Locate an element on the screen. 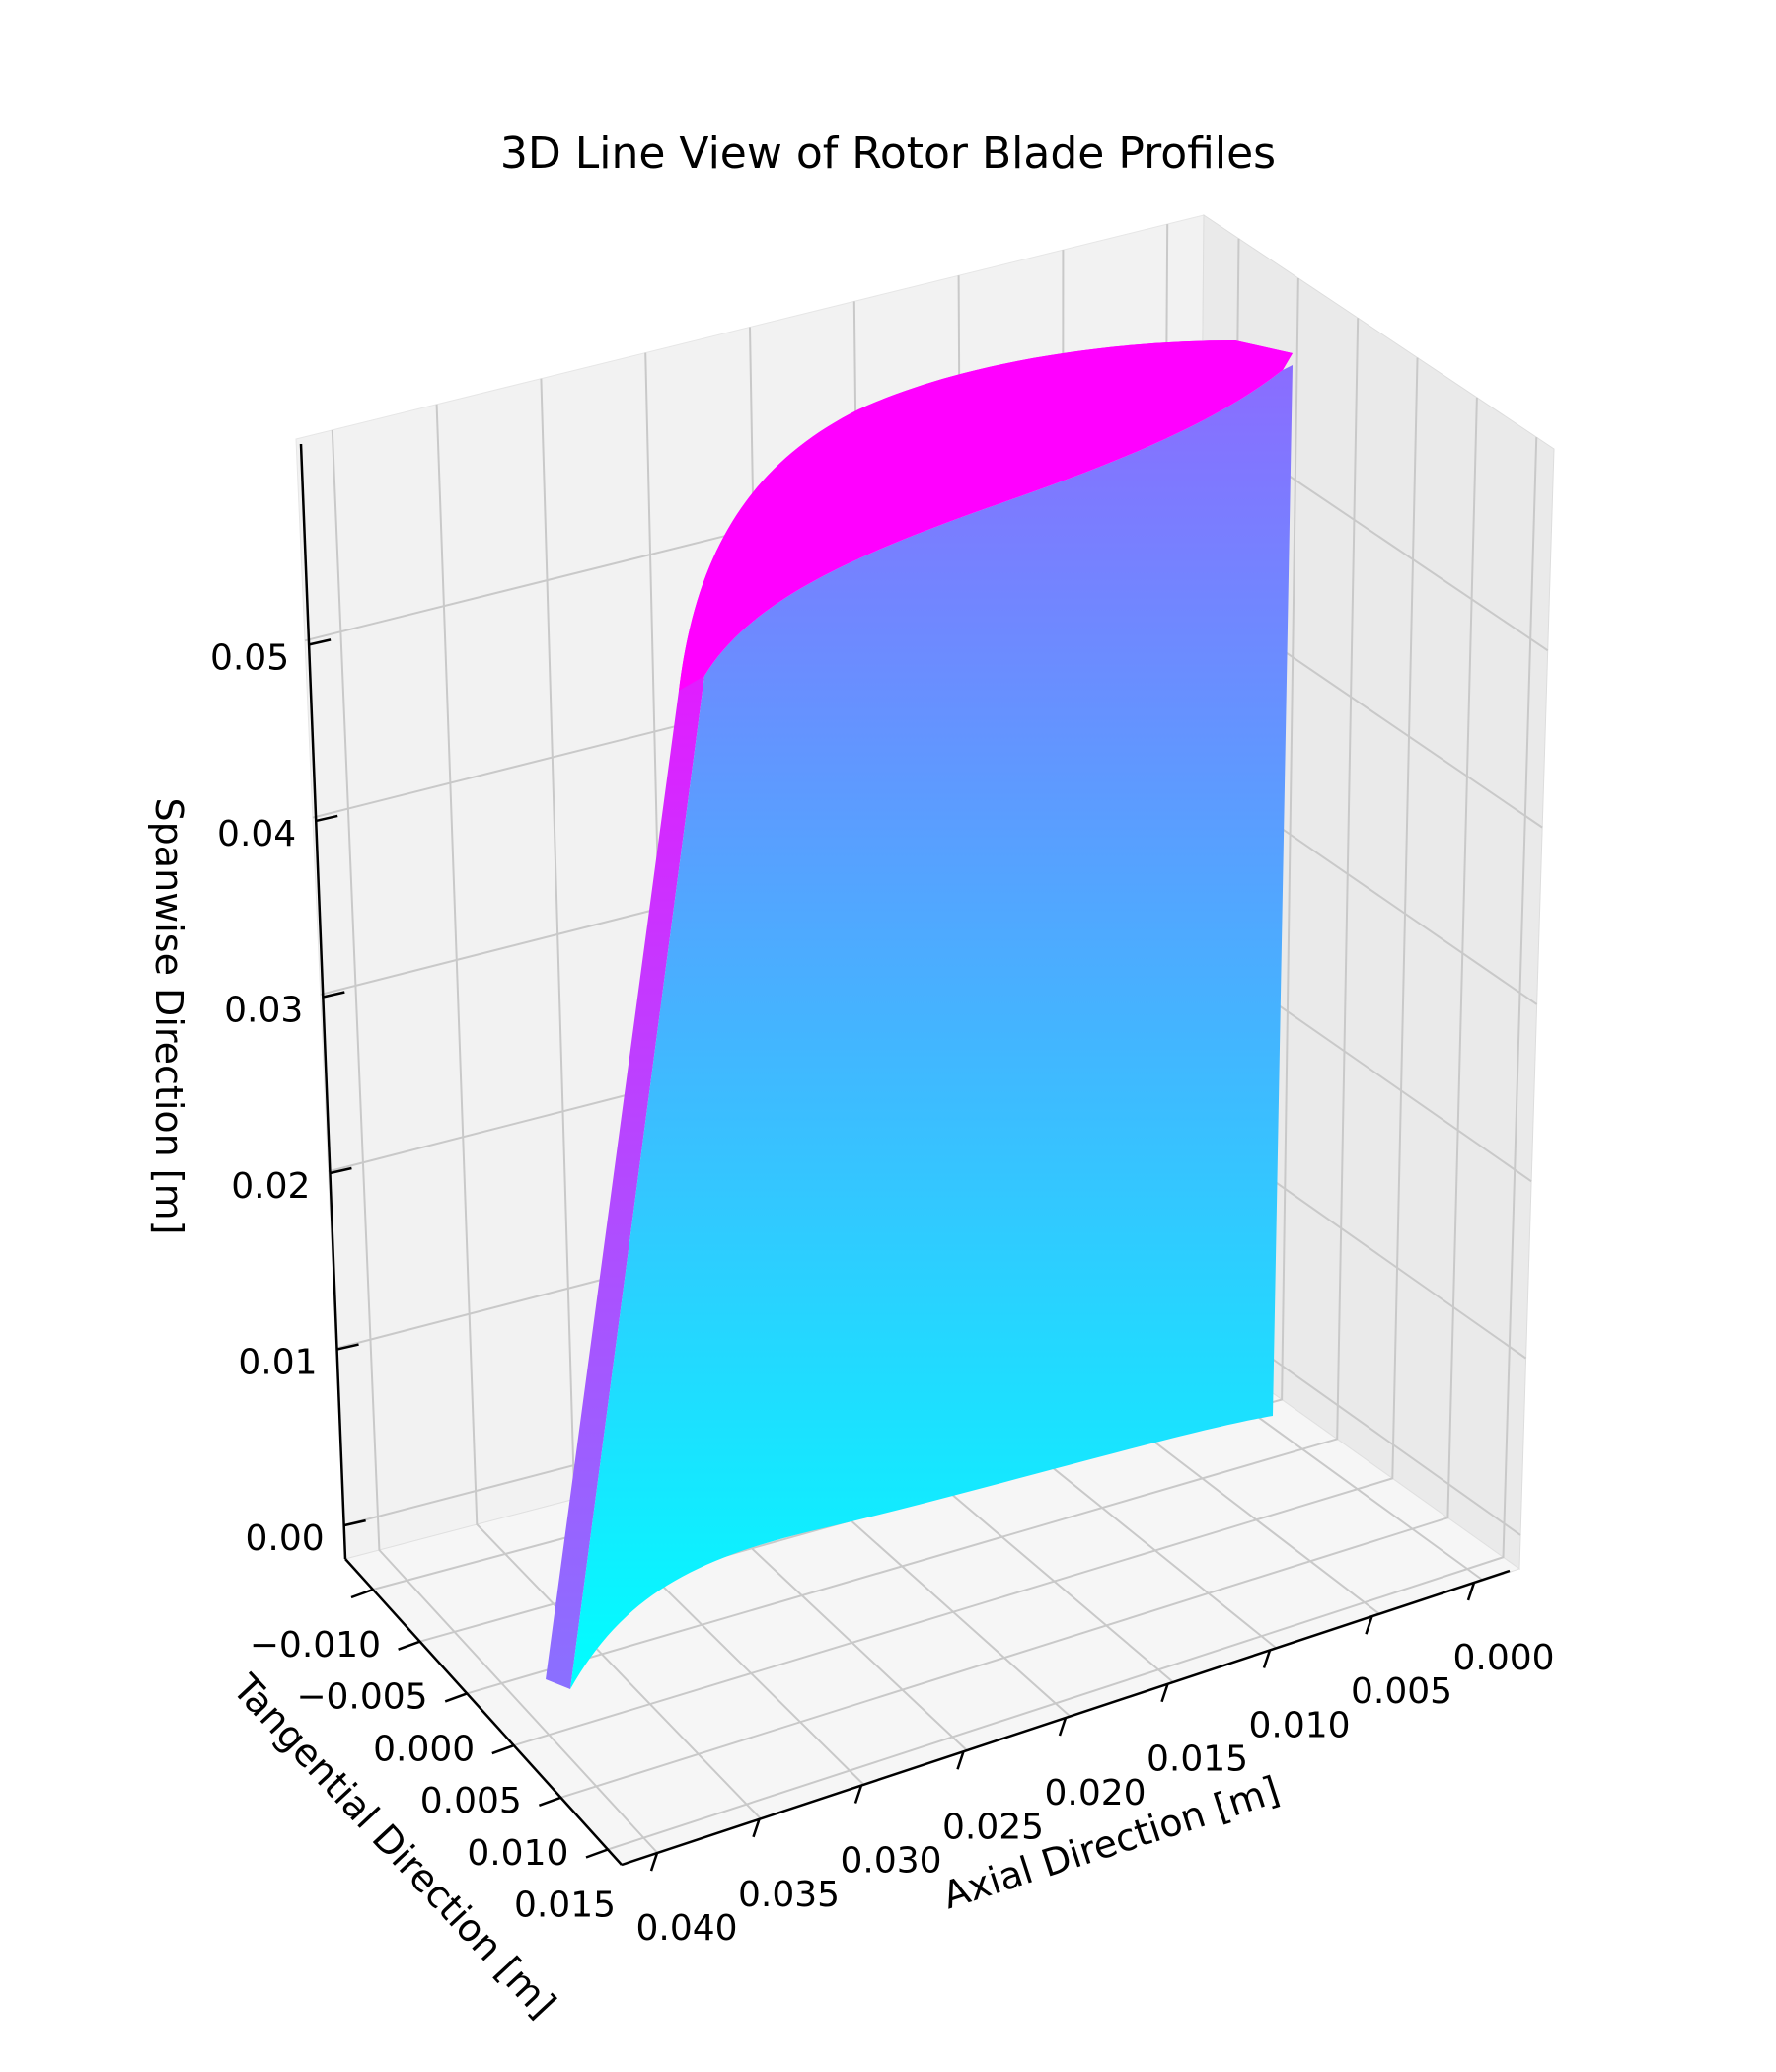 The width and height of the screenshot is (1776, 2072). z-tick-label: 0.02 is located at coordinates (270, 1187).